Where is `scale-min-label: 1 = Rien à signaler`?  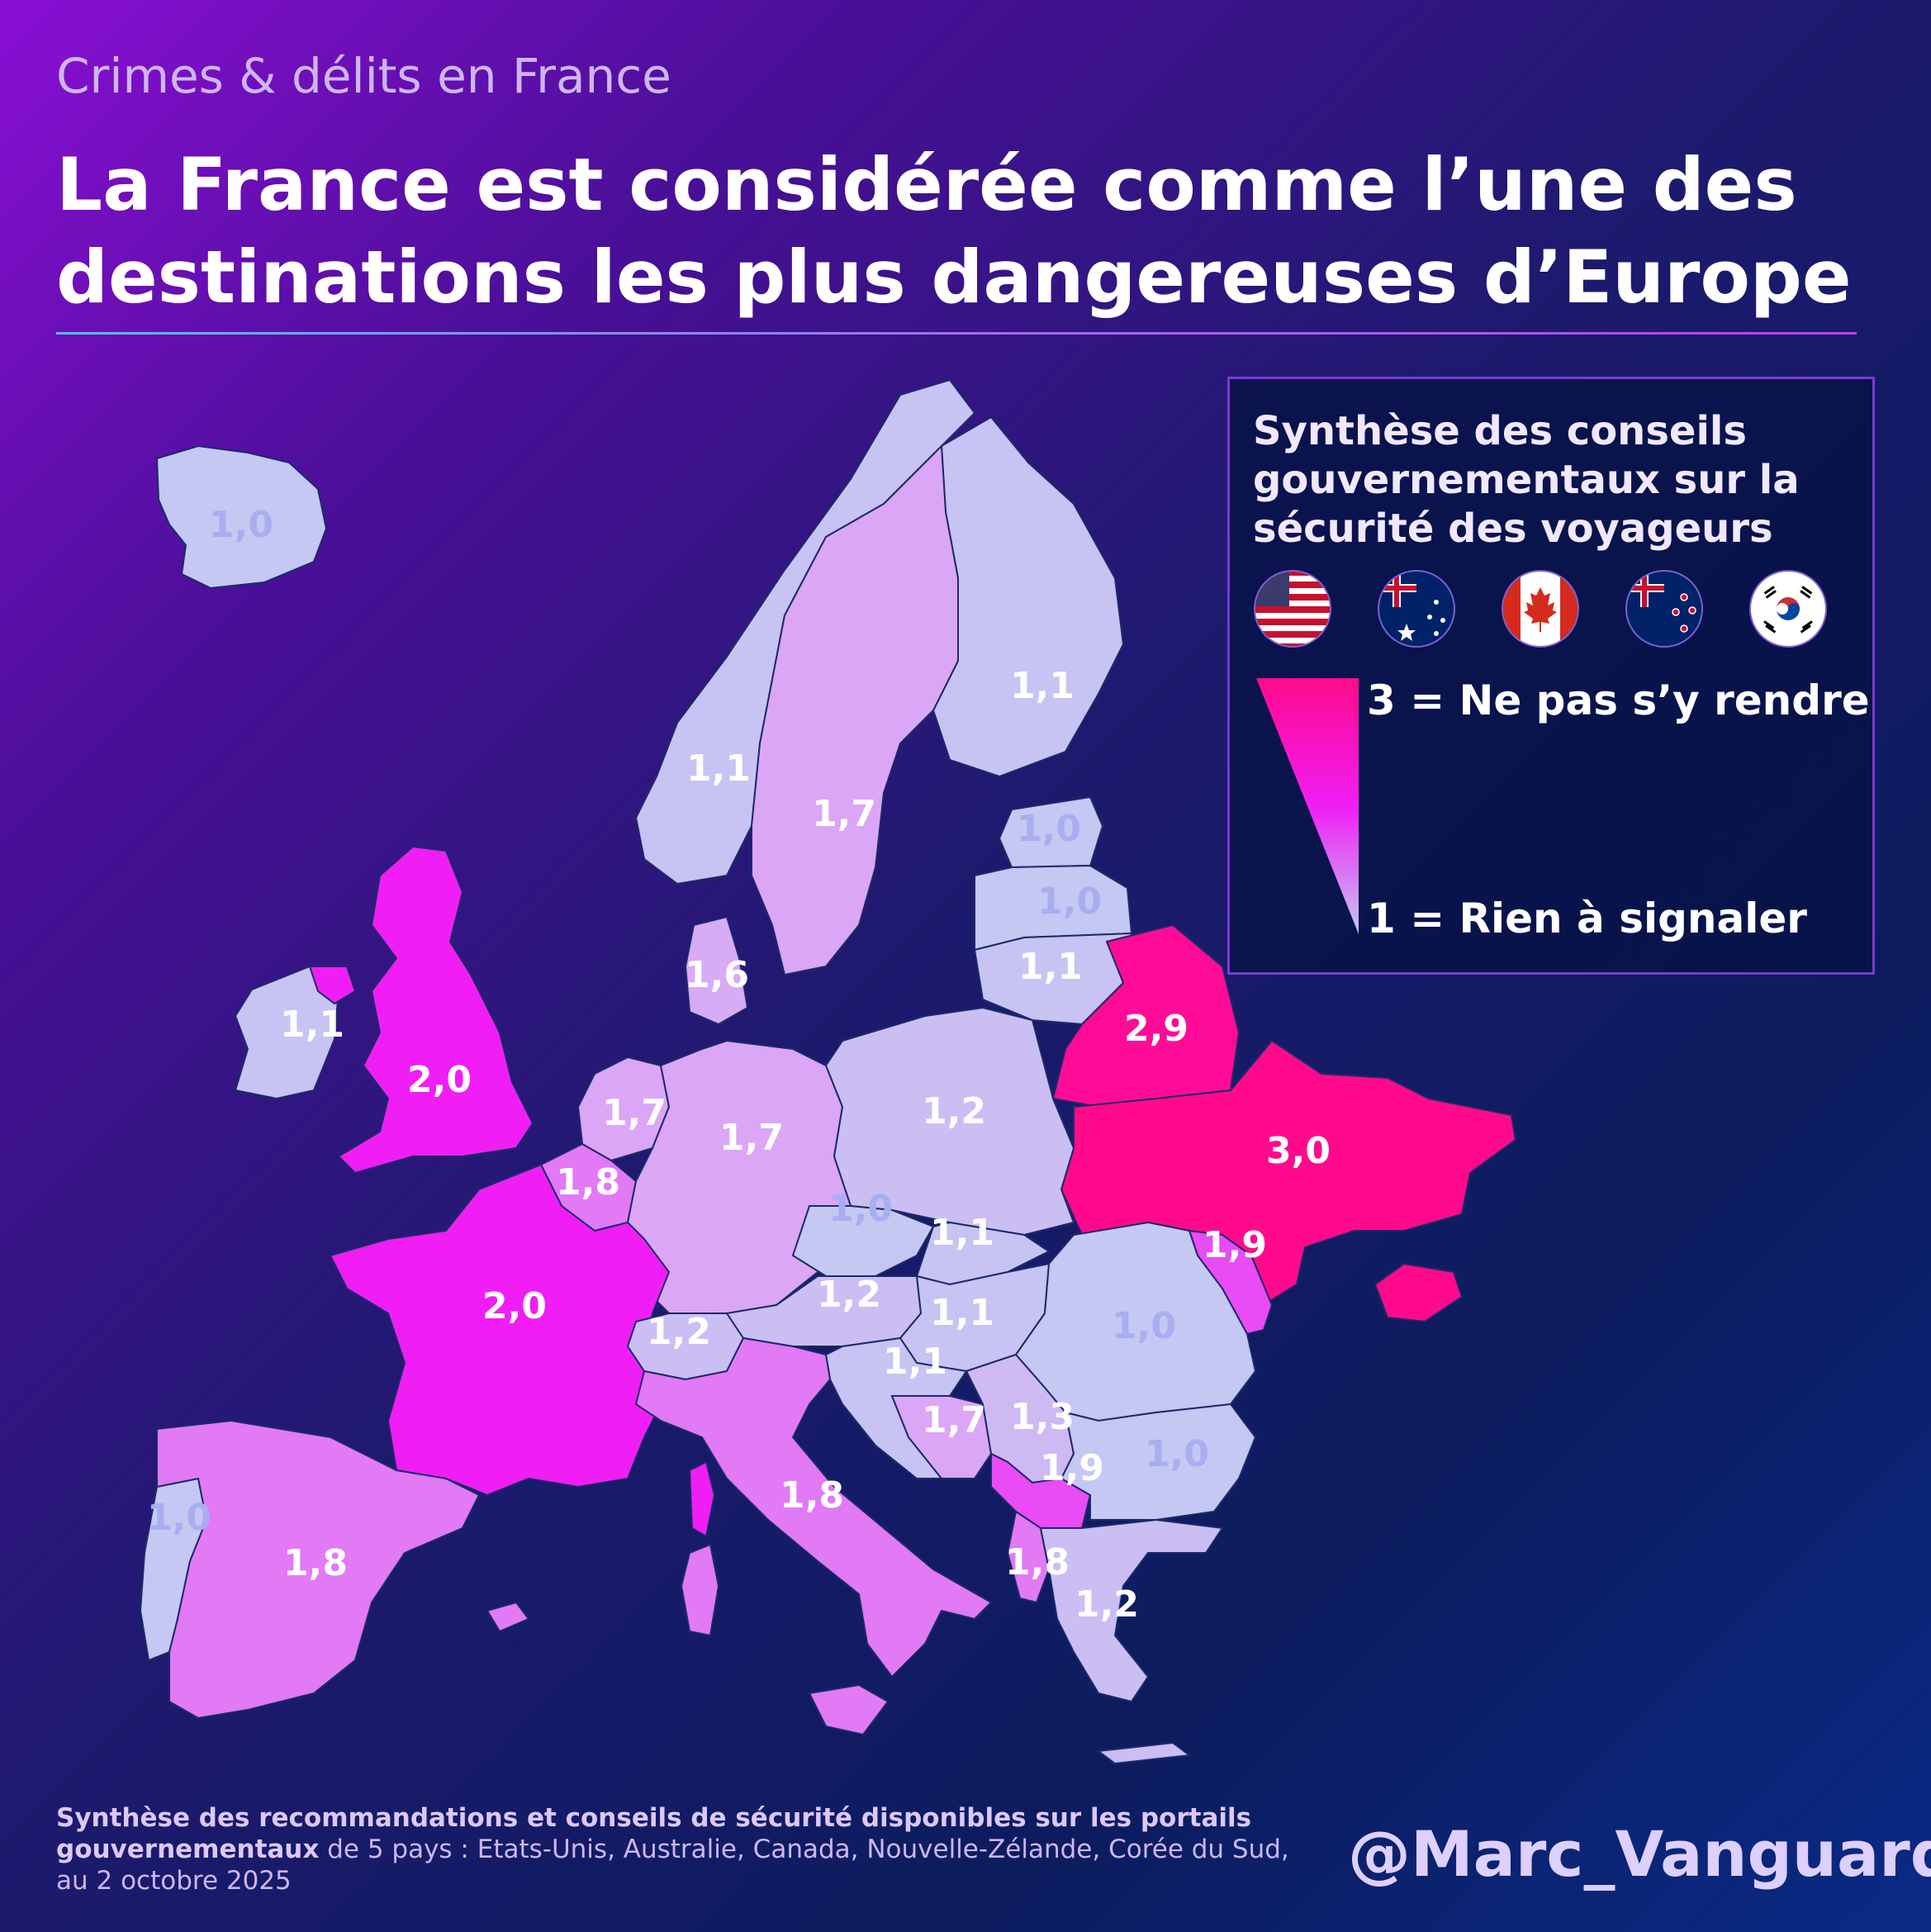
scale-min-label: 1 = Rien à signaler is located at coordinates (1587, 918).